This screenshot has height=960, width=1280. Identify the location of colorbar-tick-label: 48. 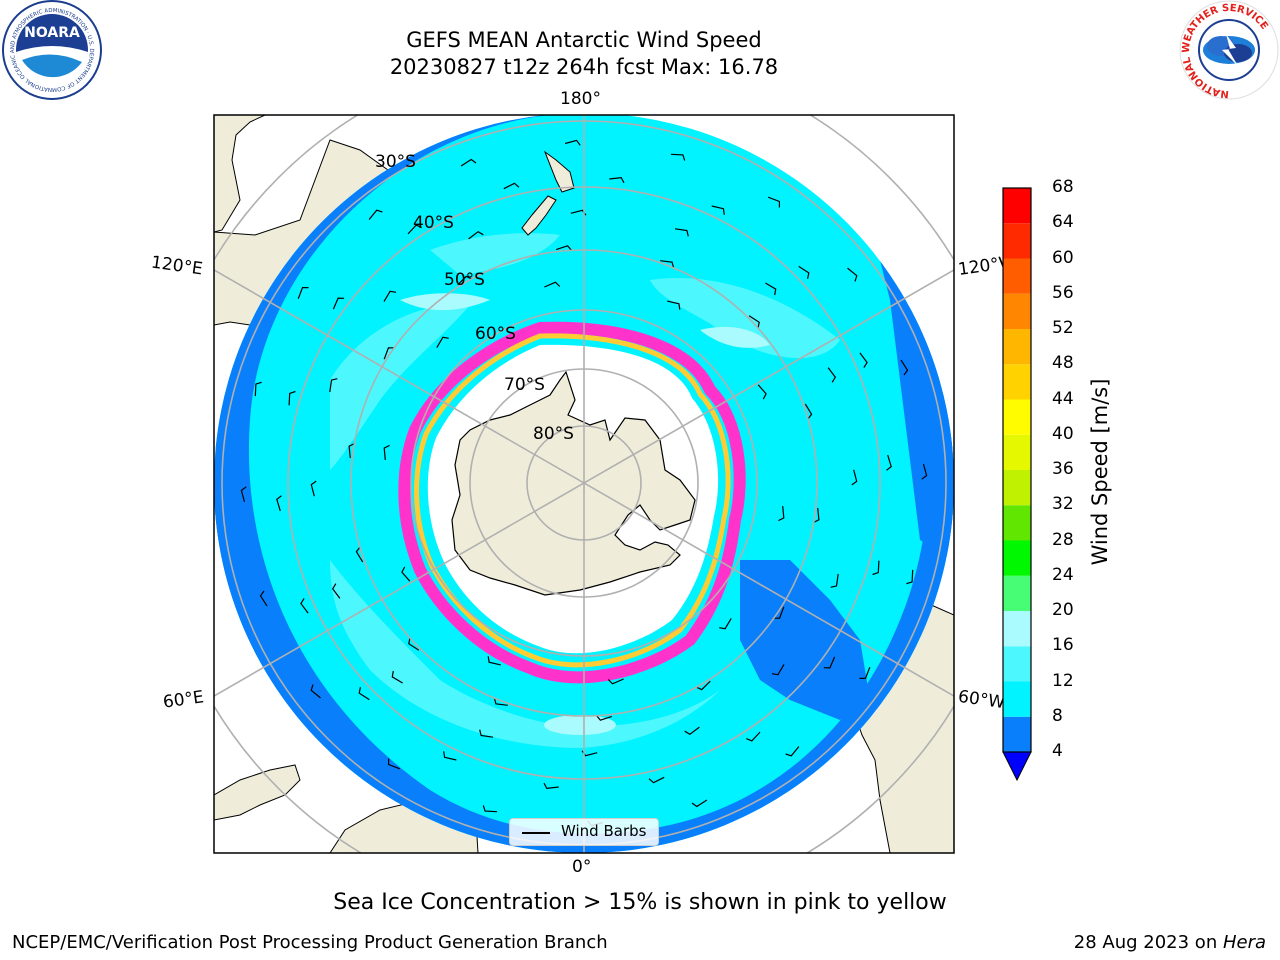
(1063, 363).